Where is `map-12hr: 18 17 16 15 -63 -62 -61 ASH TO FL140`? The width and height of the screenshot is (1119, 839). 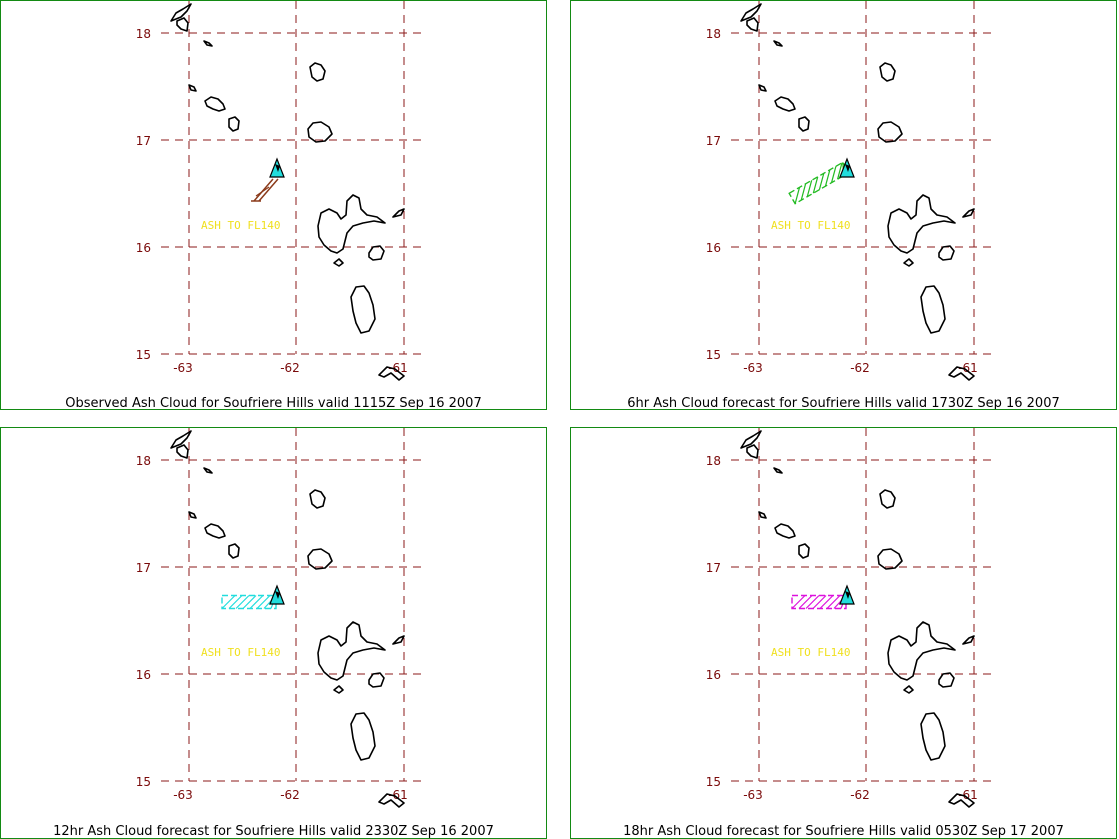
map-12hr: 18 17 16 15 -63 -62 -61 ASH TO FL140 is located at coordinates (281, 618).